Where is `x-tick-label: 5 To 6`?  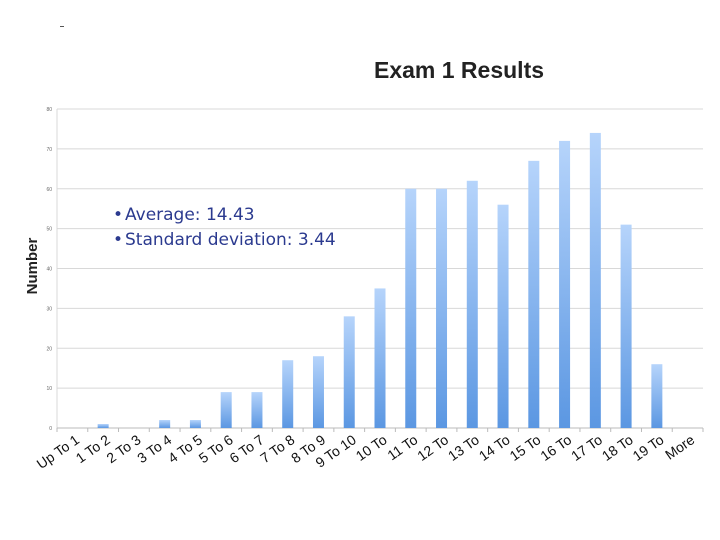
x-tick-label: 5 To 6 is located at coordinates (216, 448).